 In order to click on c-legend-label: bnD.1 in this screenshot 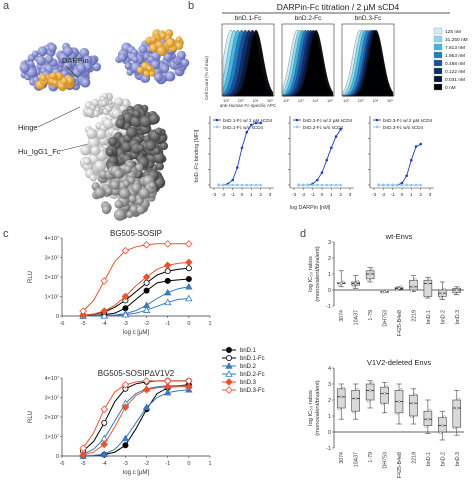, I will do `click(248, 351)`.